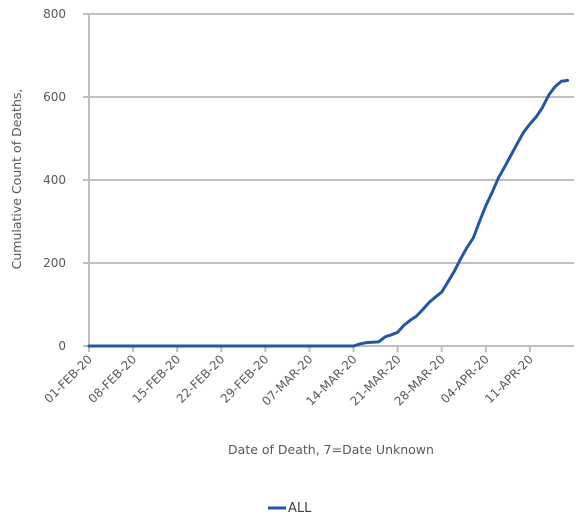 The height and width of the screenshot is (518, 576). I want to click on y-tick-label-200: 200, so click(54, 263).